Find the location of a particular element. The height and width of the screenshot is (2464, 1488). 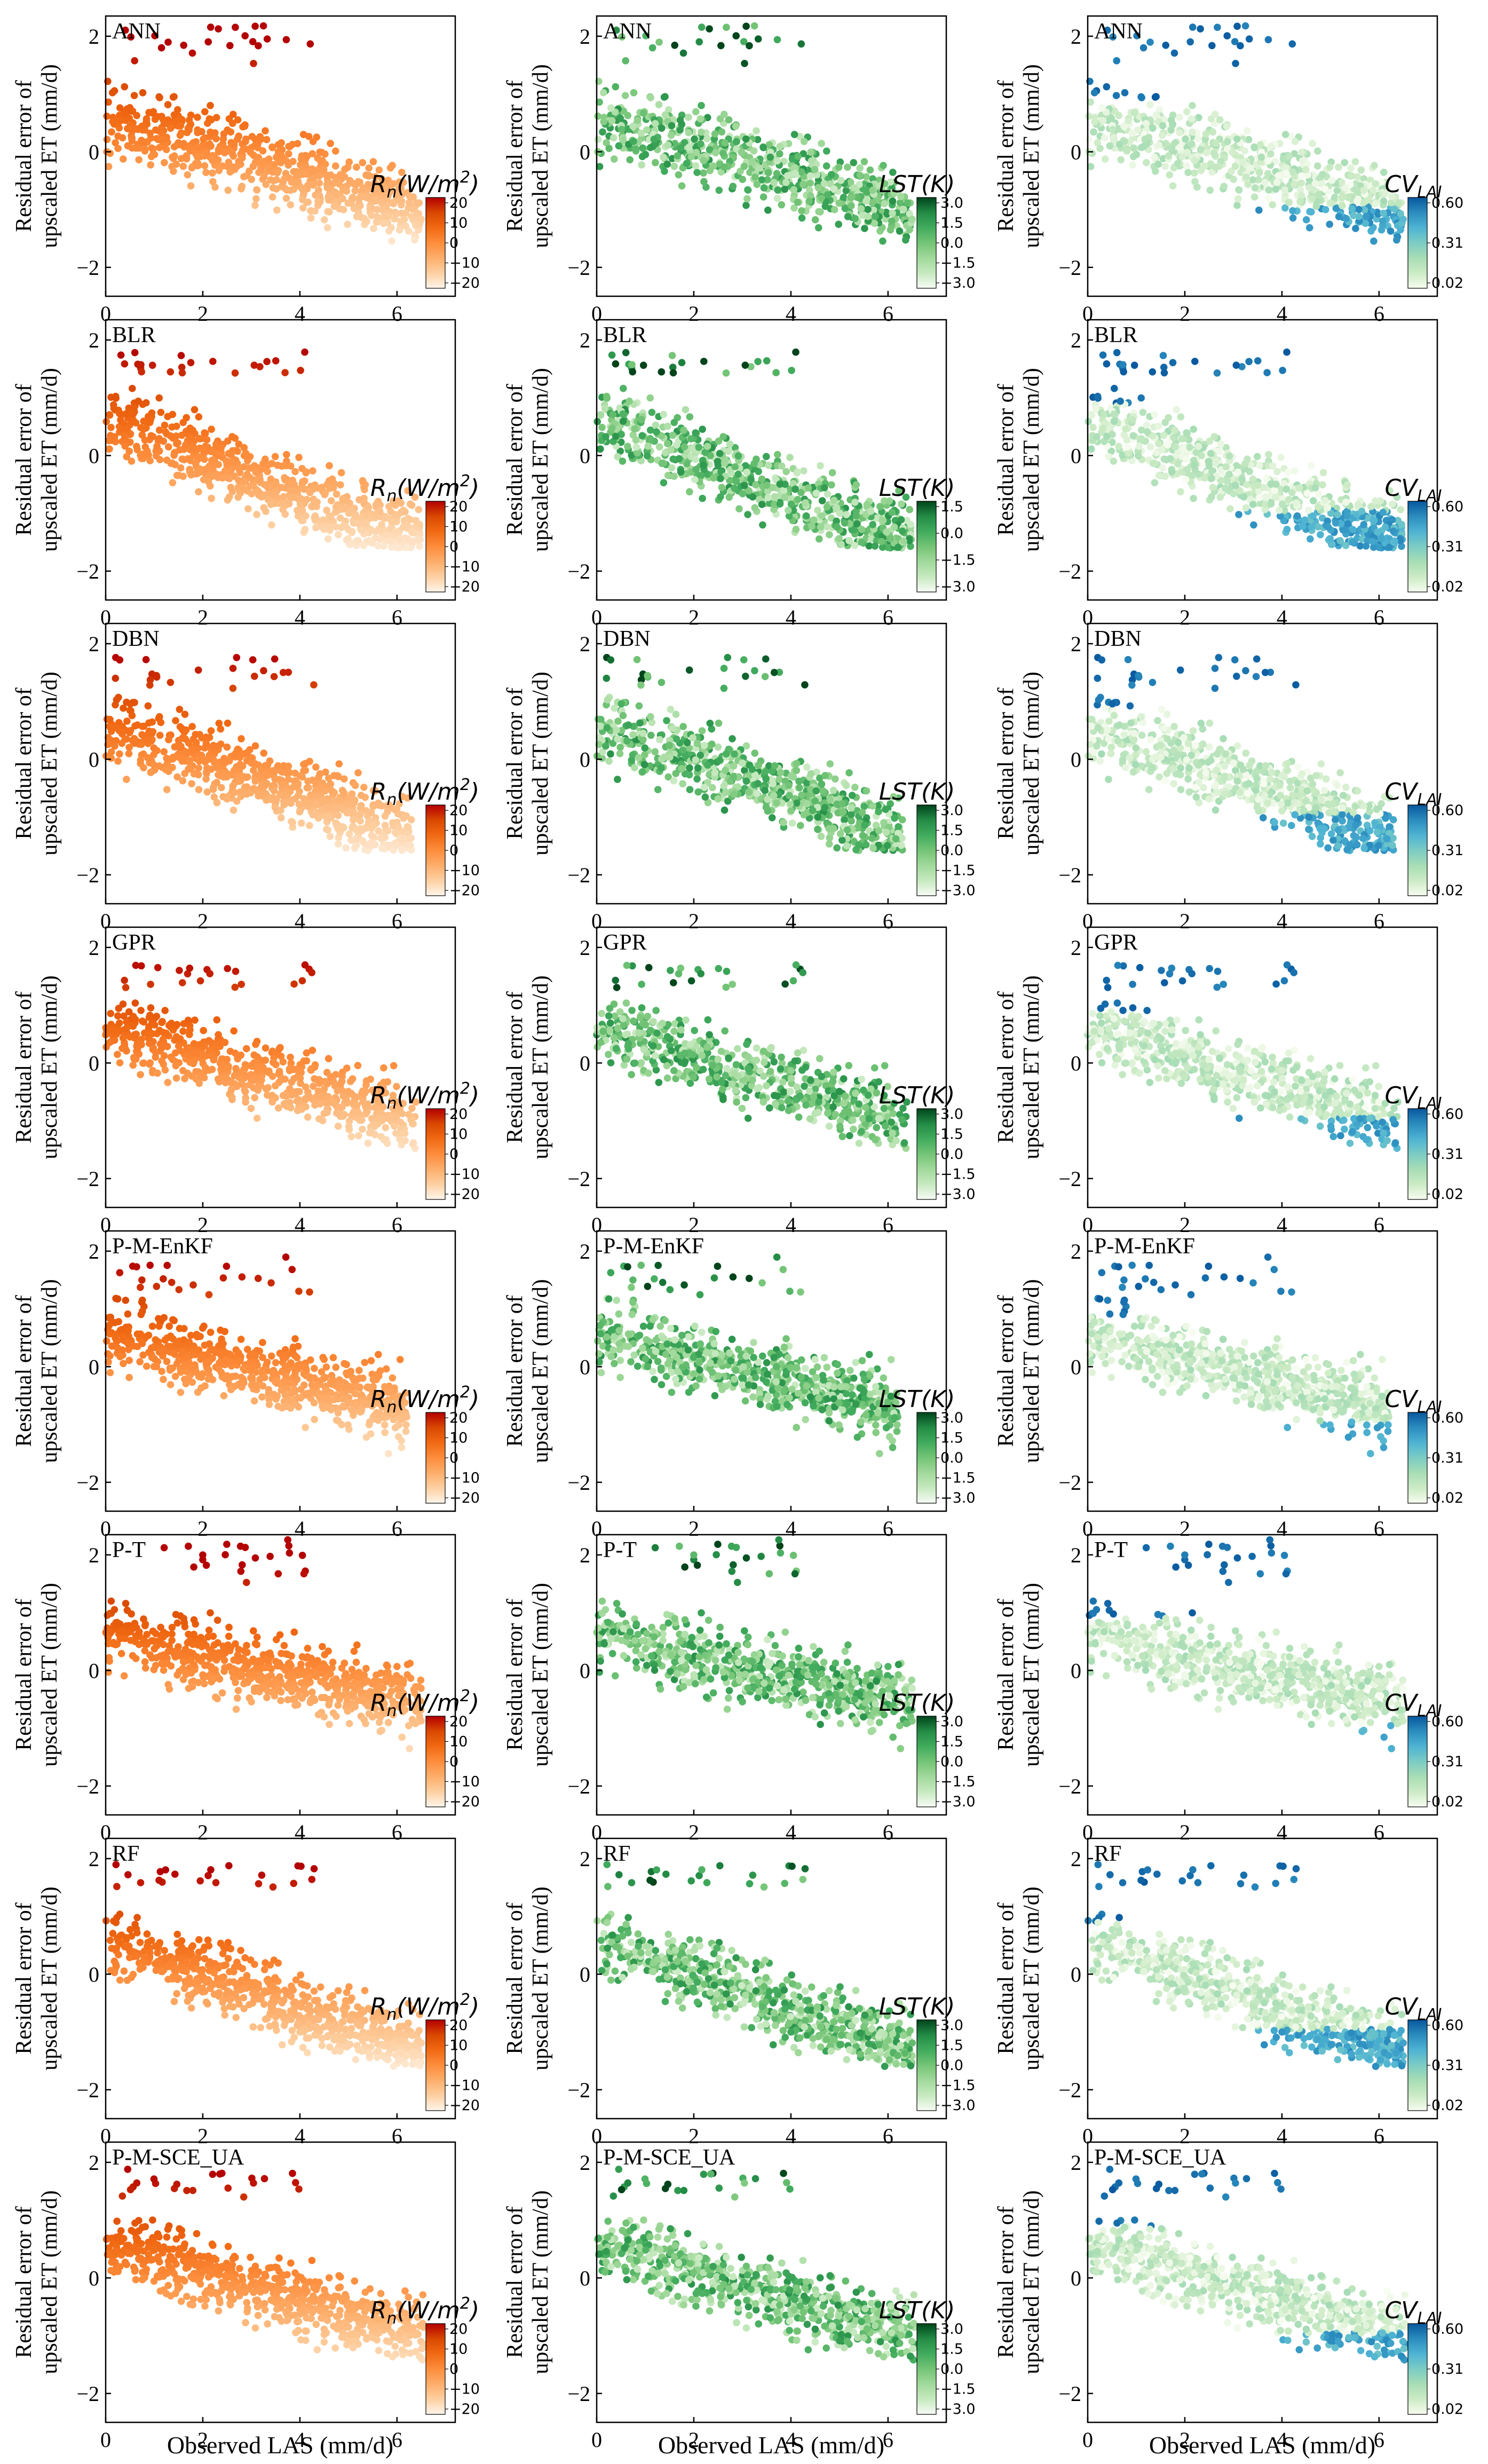

x-tick-label: 2 is located at coordinates (693, 617).